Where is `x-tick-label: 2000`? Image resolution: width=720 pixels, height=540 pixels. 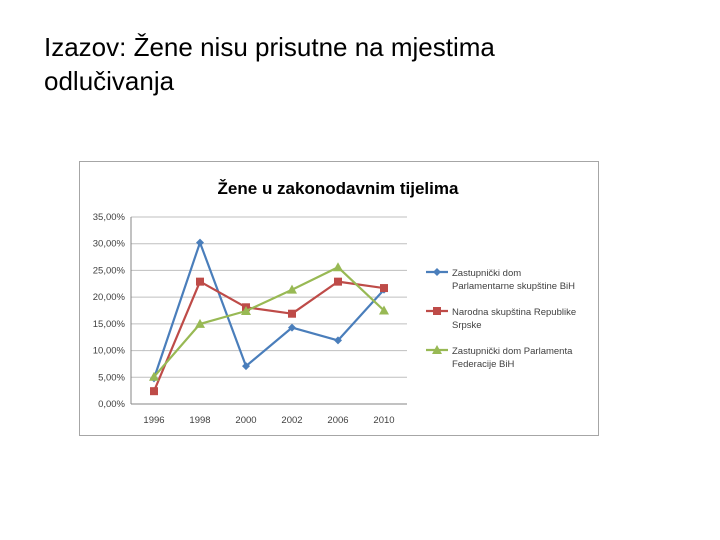 x-tick-label: 2000 is located at coordinates (245, 420).